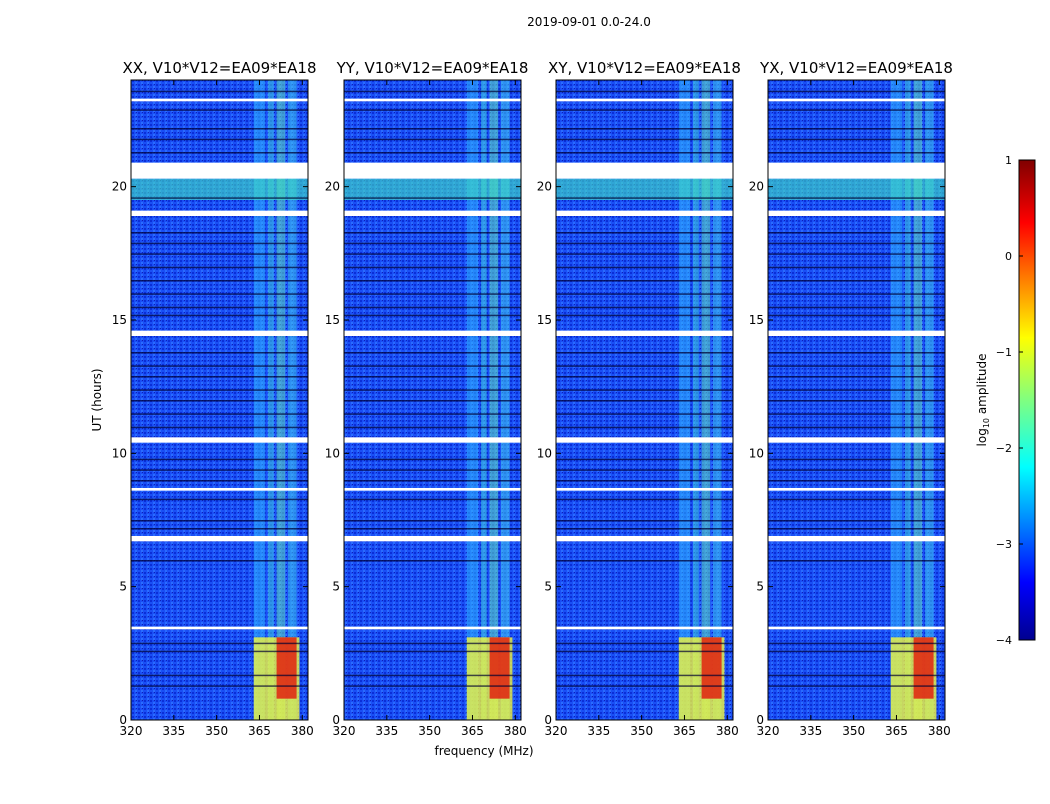 This screenshot has height=804, width=1050. I want to click on panel-title: YY, V10*V12=EA09*EA18, so click(432, 68).